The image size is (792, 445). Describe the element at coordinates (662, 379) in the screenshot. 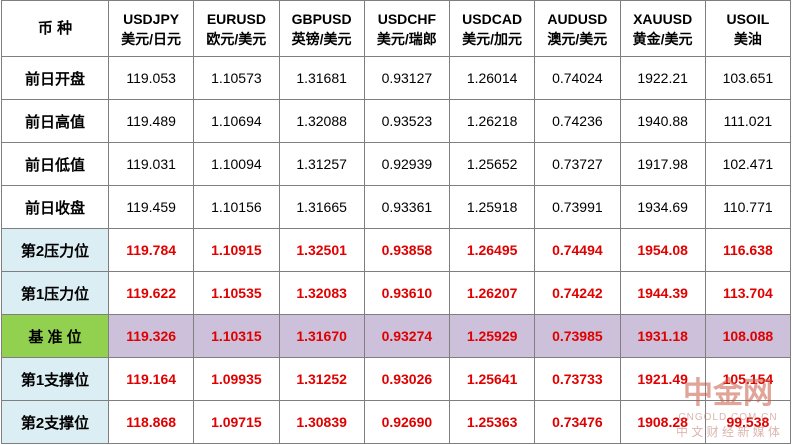

I see `value-cell: 1921.49` at that location.